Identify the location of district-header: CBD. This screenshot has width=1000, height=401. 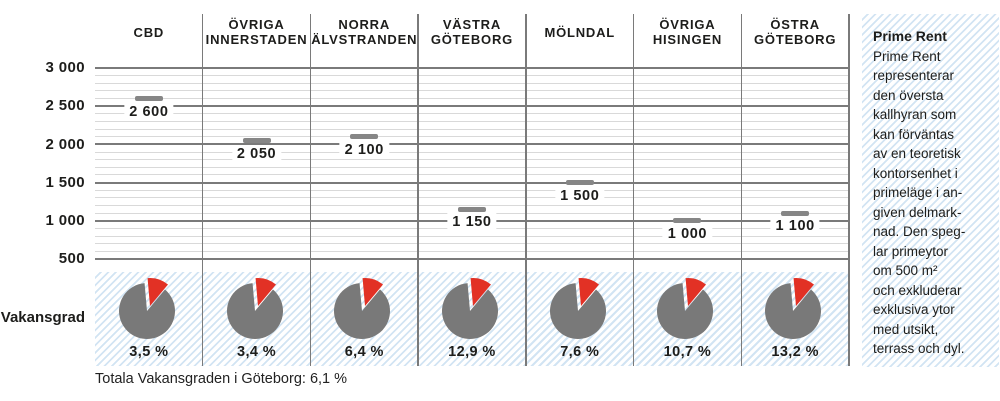
(149, 32).